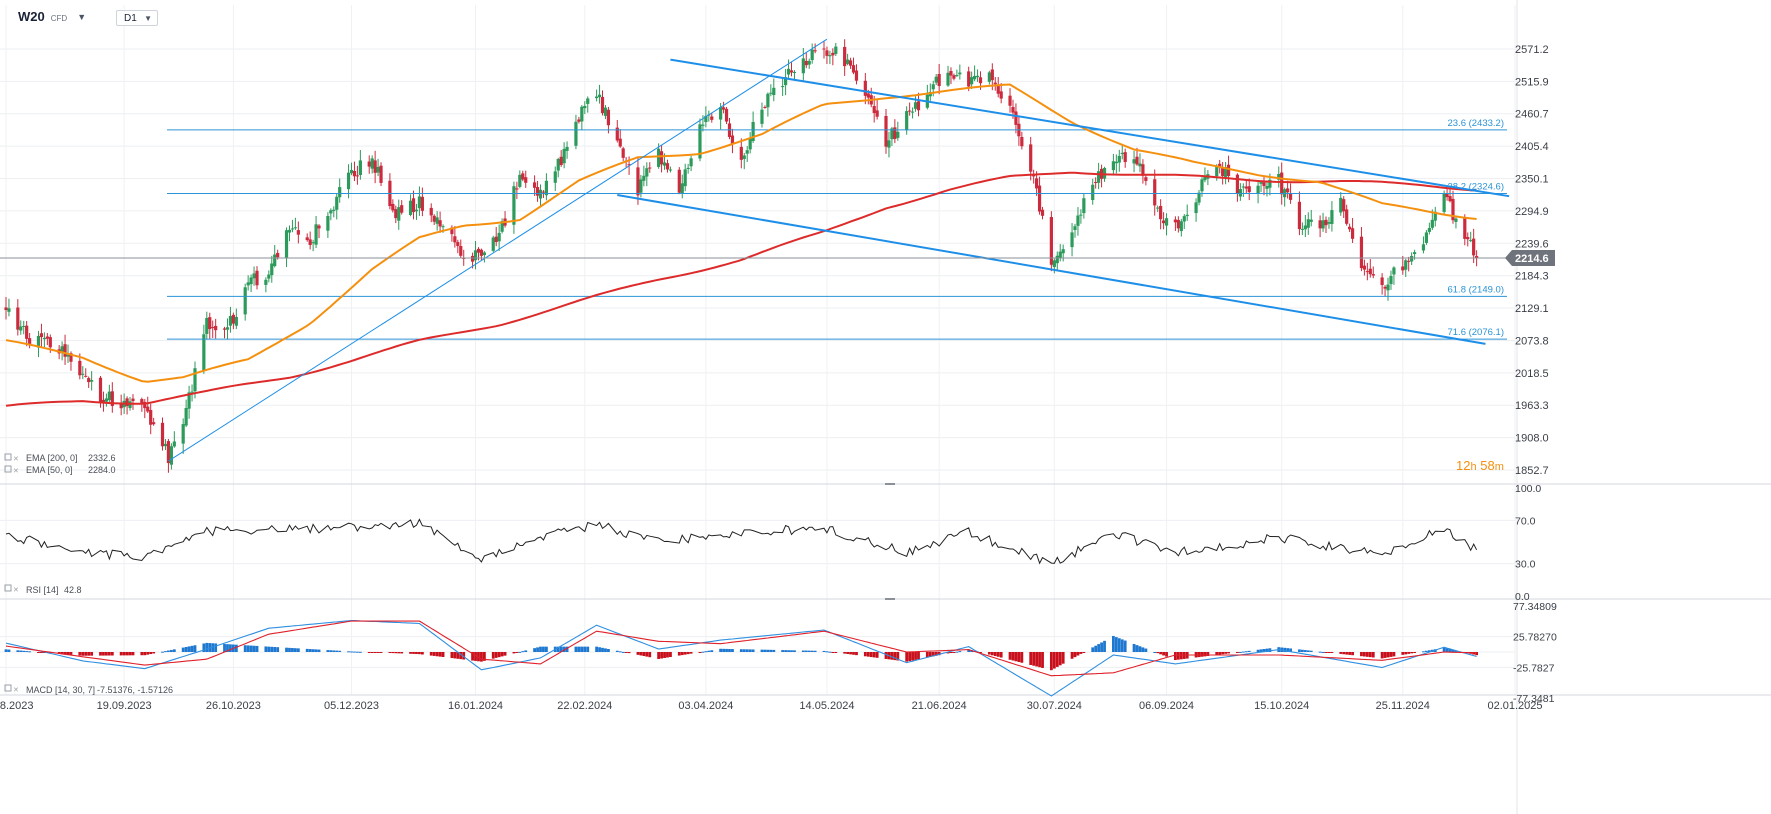 The width and height of the screenshot is (1771, 814). I want to click on date-tick-label: 14.05.2024, so click(826, 706).